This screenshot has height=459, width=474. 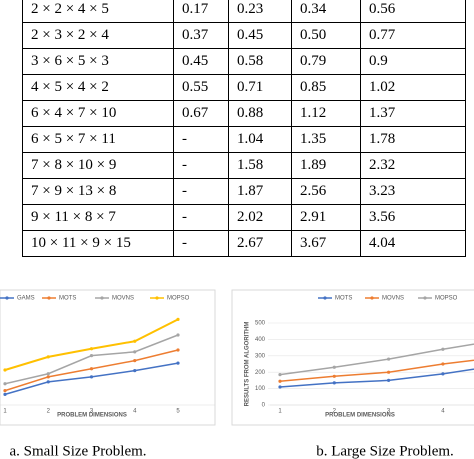 What do you see at coordinates (248, 364) in the screenshot?
I see `y-axis-label: RESULTS FROM ALGORITHM` at bounding box center [248, 364].